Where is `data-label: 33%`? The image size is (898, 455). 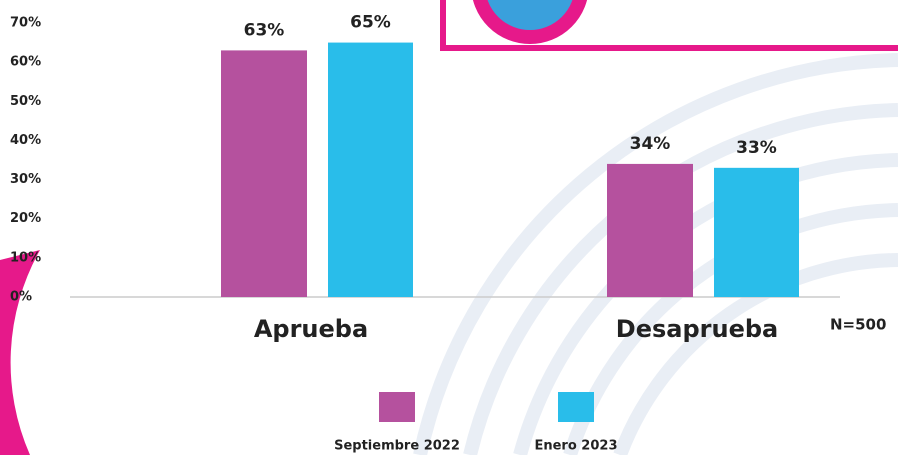 data-label: 33% is located at coordinates (756, 148).